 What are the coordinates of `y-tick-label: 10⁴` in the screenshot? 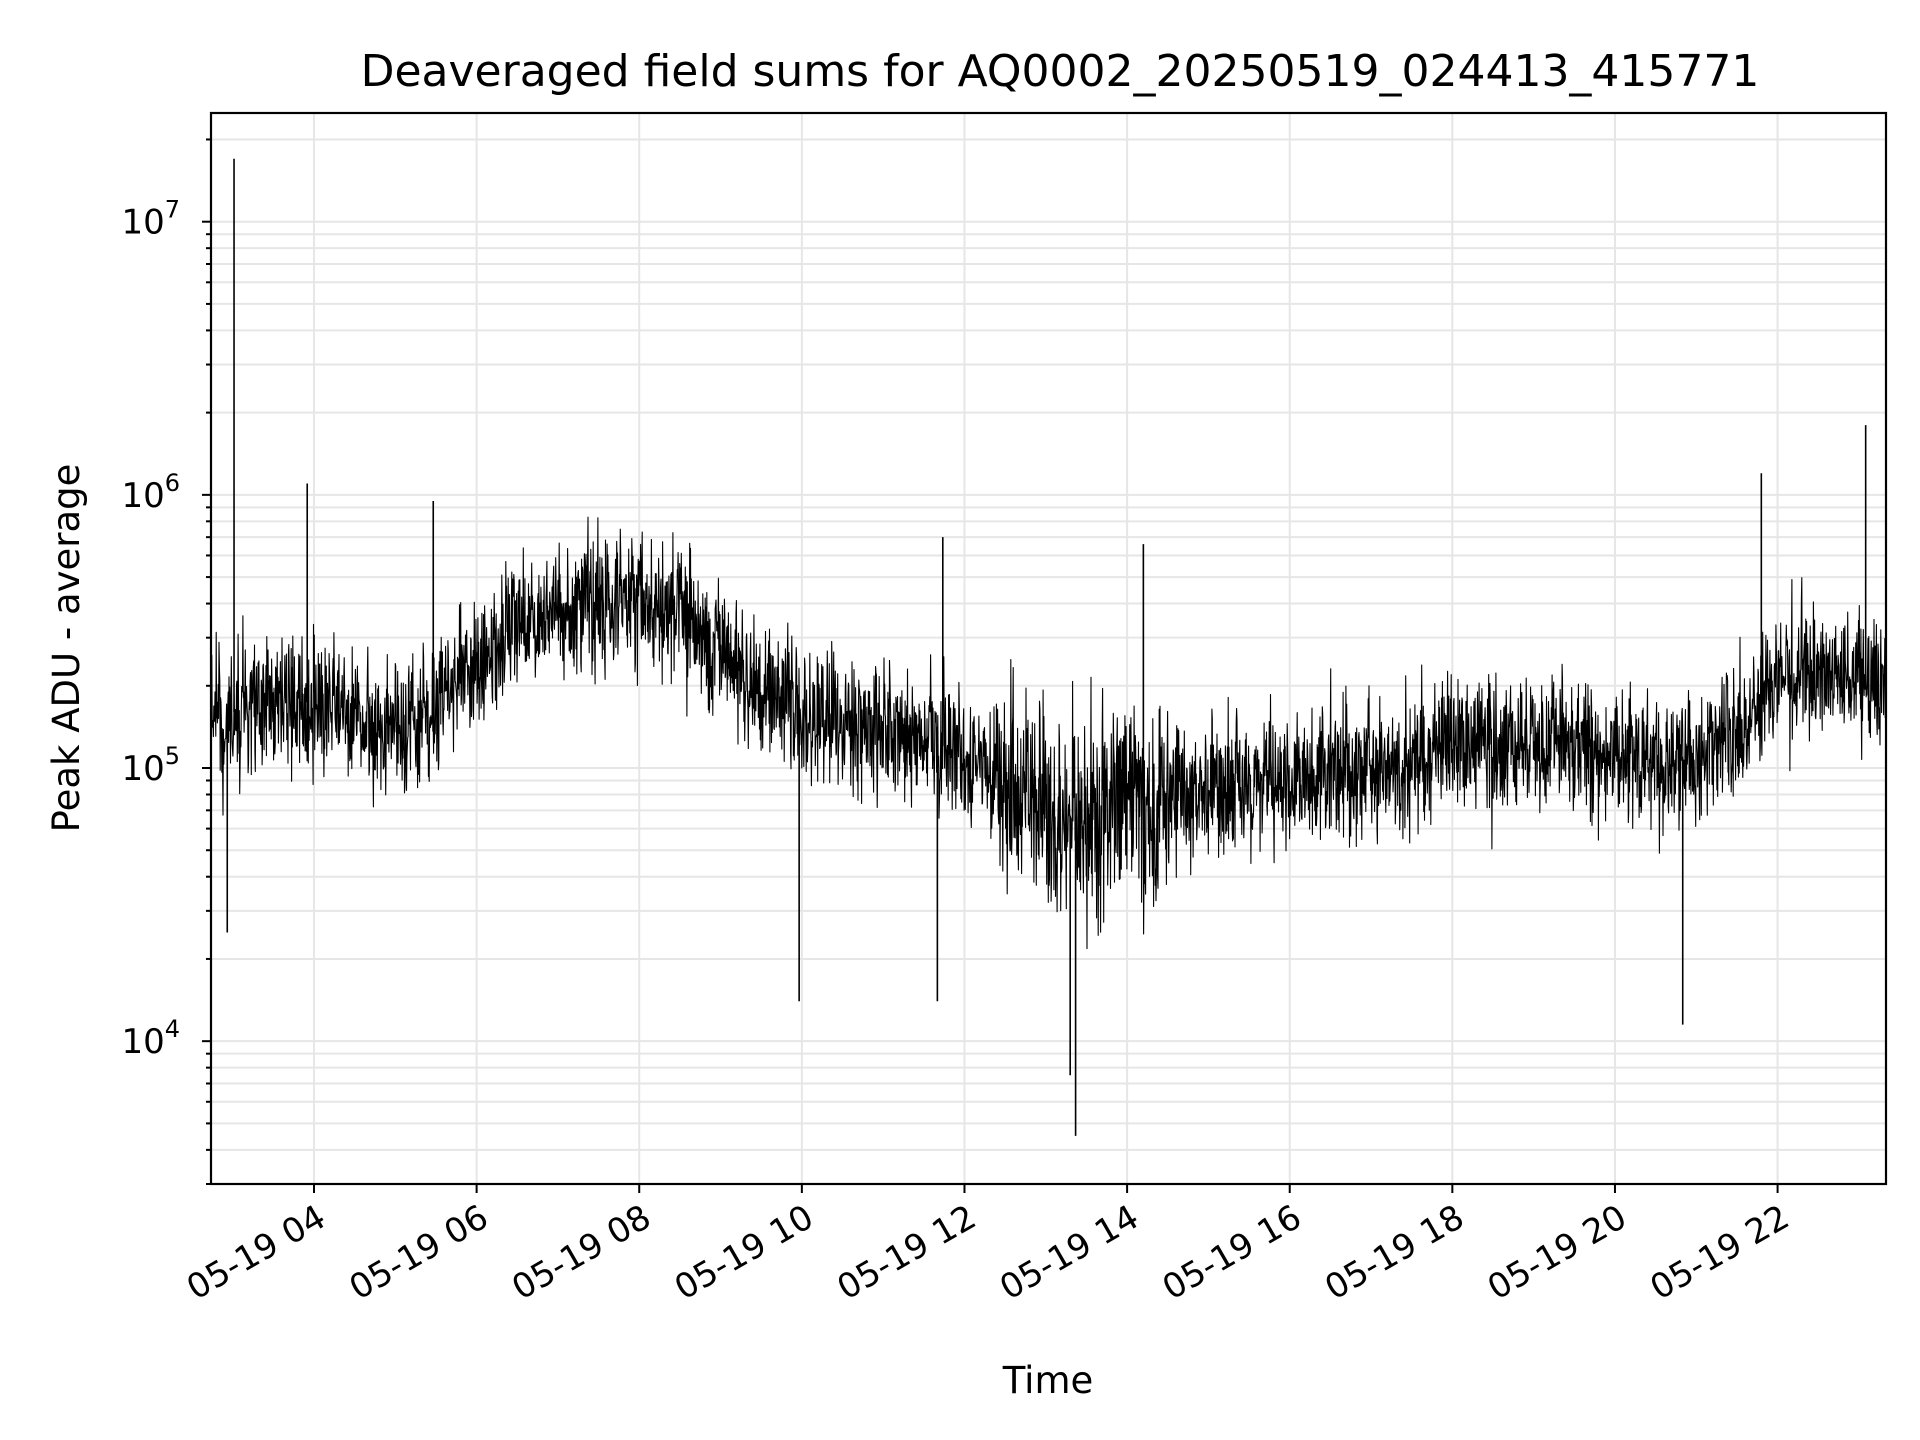 It's located at (150, 1038).